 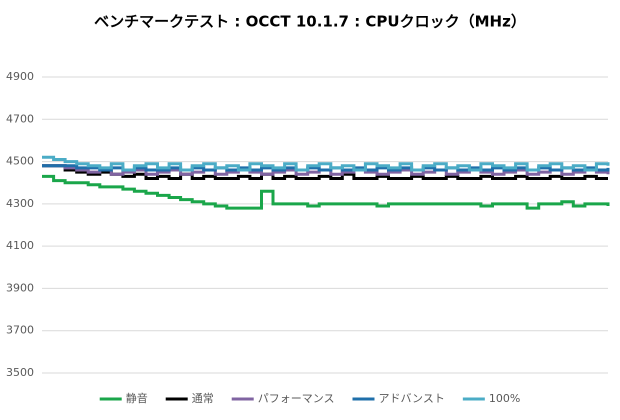 What do you see at coordinates (20, 330) in the screenshot?
I see `y-tick-label: 3700` at bounding box center [20, 330].